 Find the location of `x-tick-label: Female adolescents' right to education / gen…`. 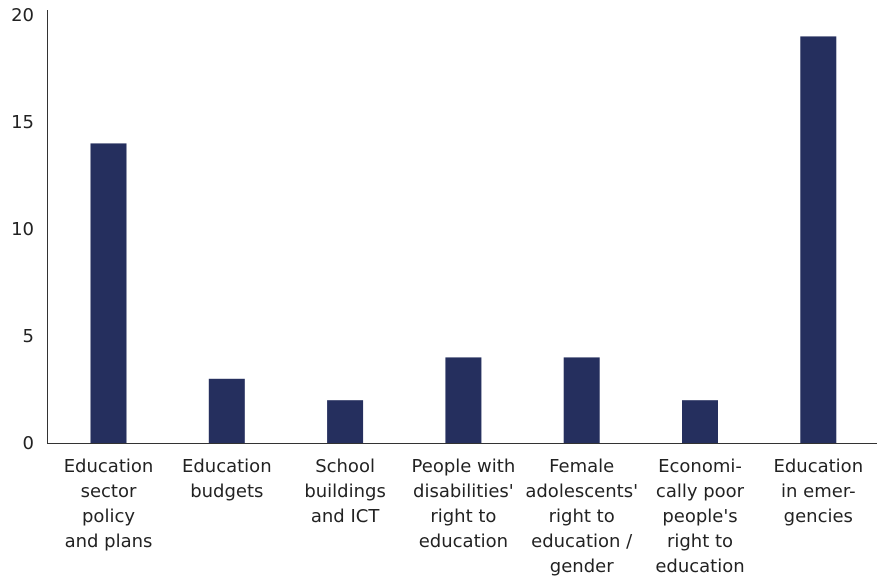

x-tick-label: Female adolescents' right to education / gen… is located at coordinates (581, 516).